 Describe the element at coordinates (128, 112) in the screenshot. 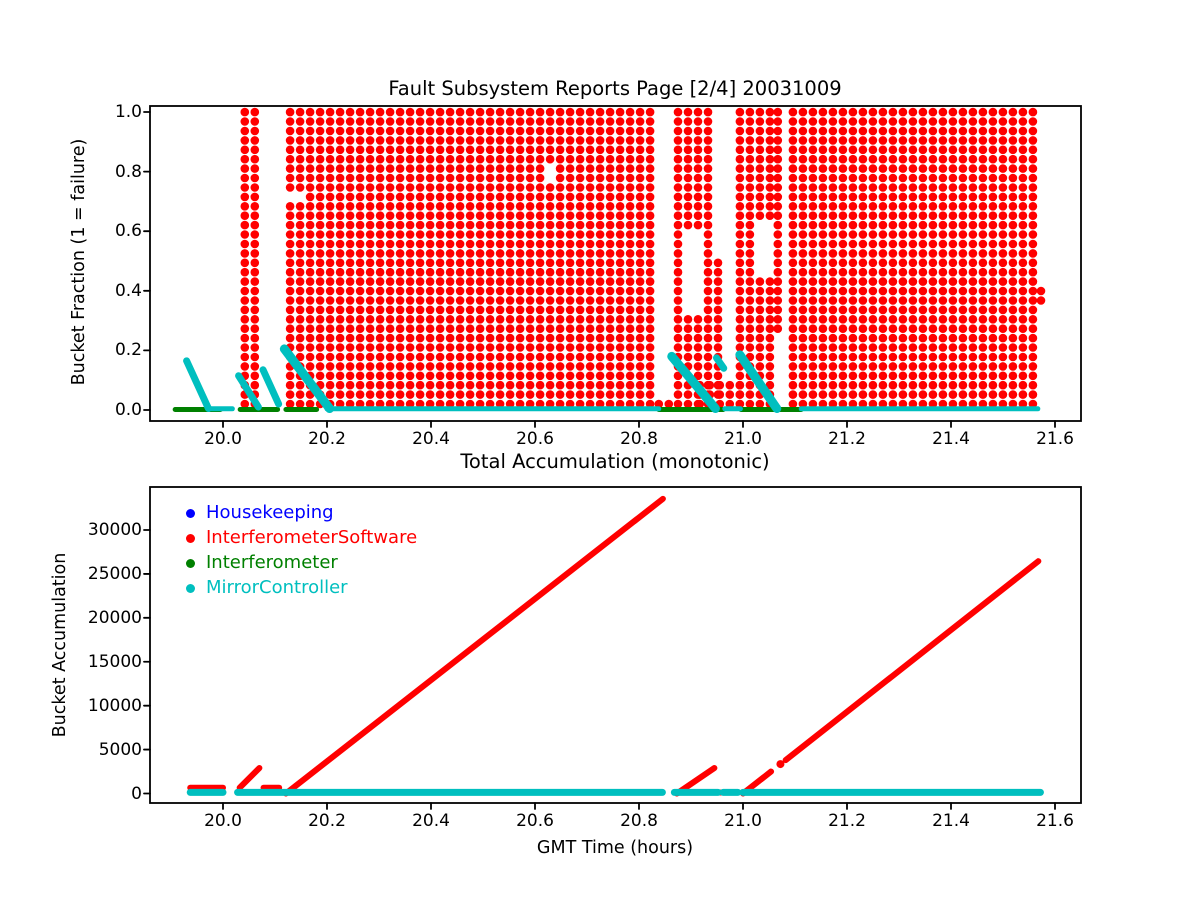

I see `top-y-tick-label: 1.0` at that location.